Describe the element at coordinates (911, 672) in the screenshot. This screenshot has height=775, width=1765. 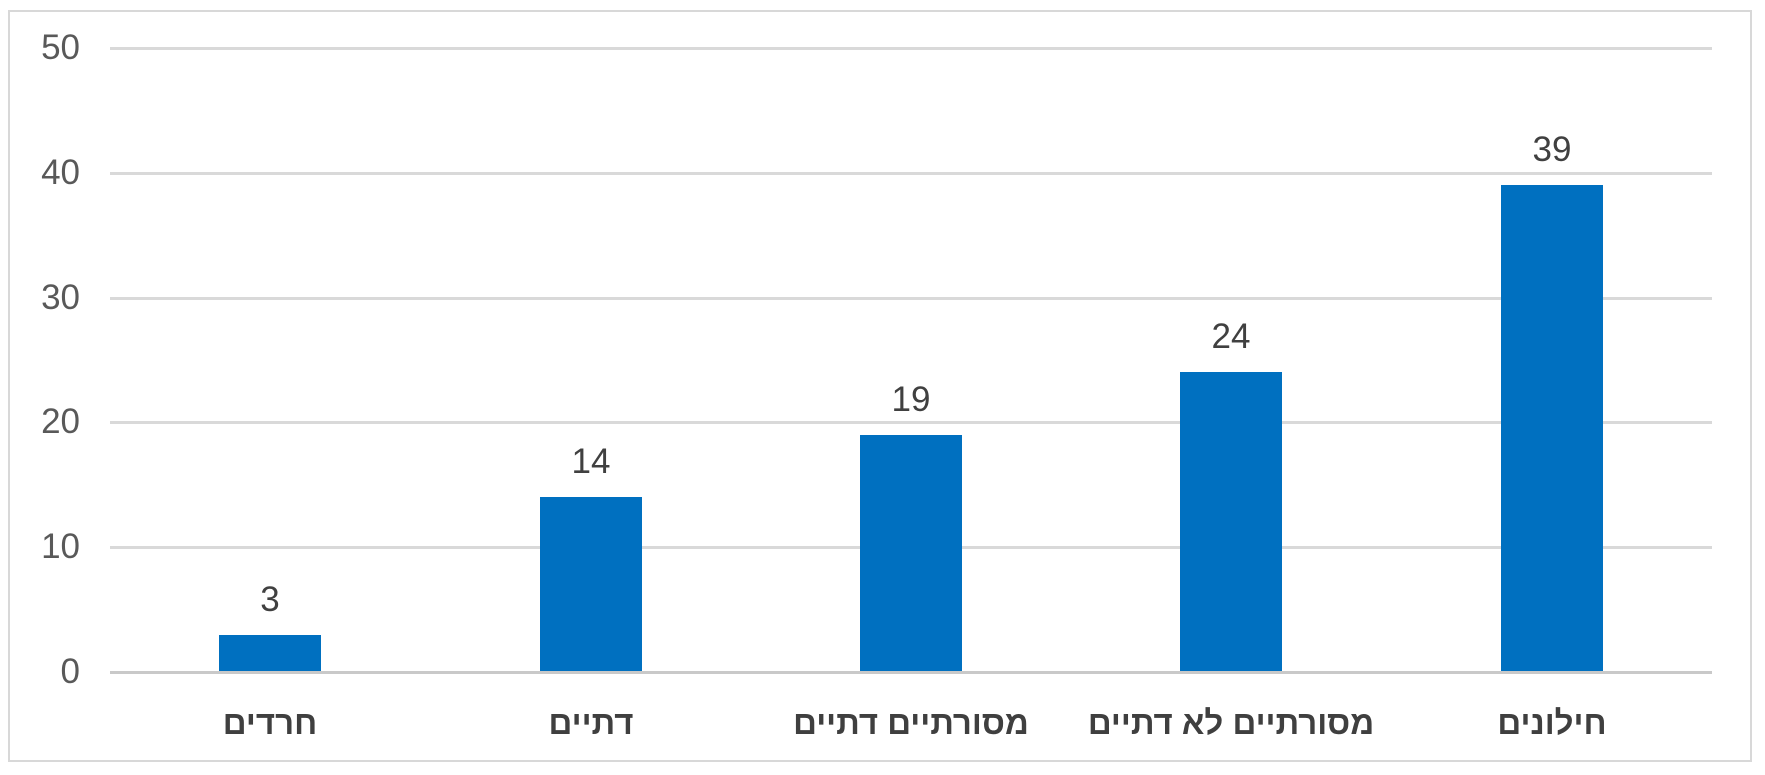
I see `x-axis-baseline` at that location.